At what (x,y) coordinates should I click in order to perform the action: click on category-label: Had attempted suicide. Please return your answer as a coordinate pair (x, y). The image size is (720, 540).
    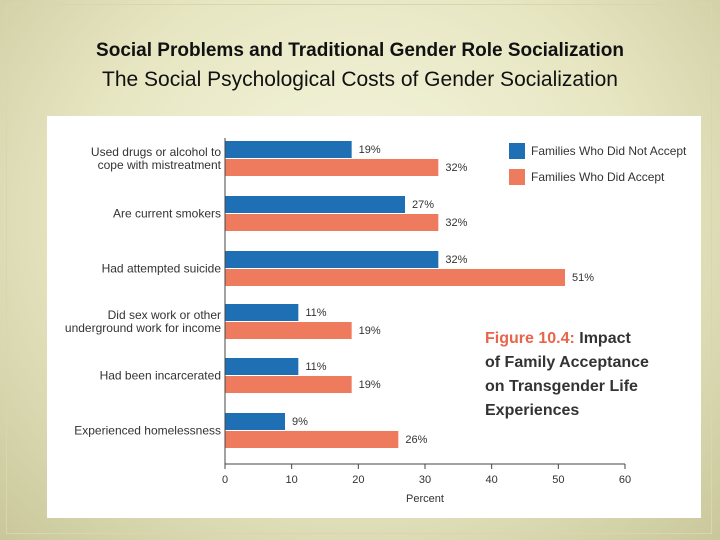
    Looking at the image, I should click on (162, 269).